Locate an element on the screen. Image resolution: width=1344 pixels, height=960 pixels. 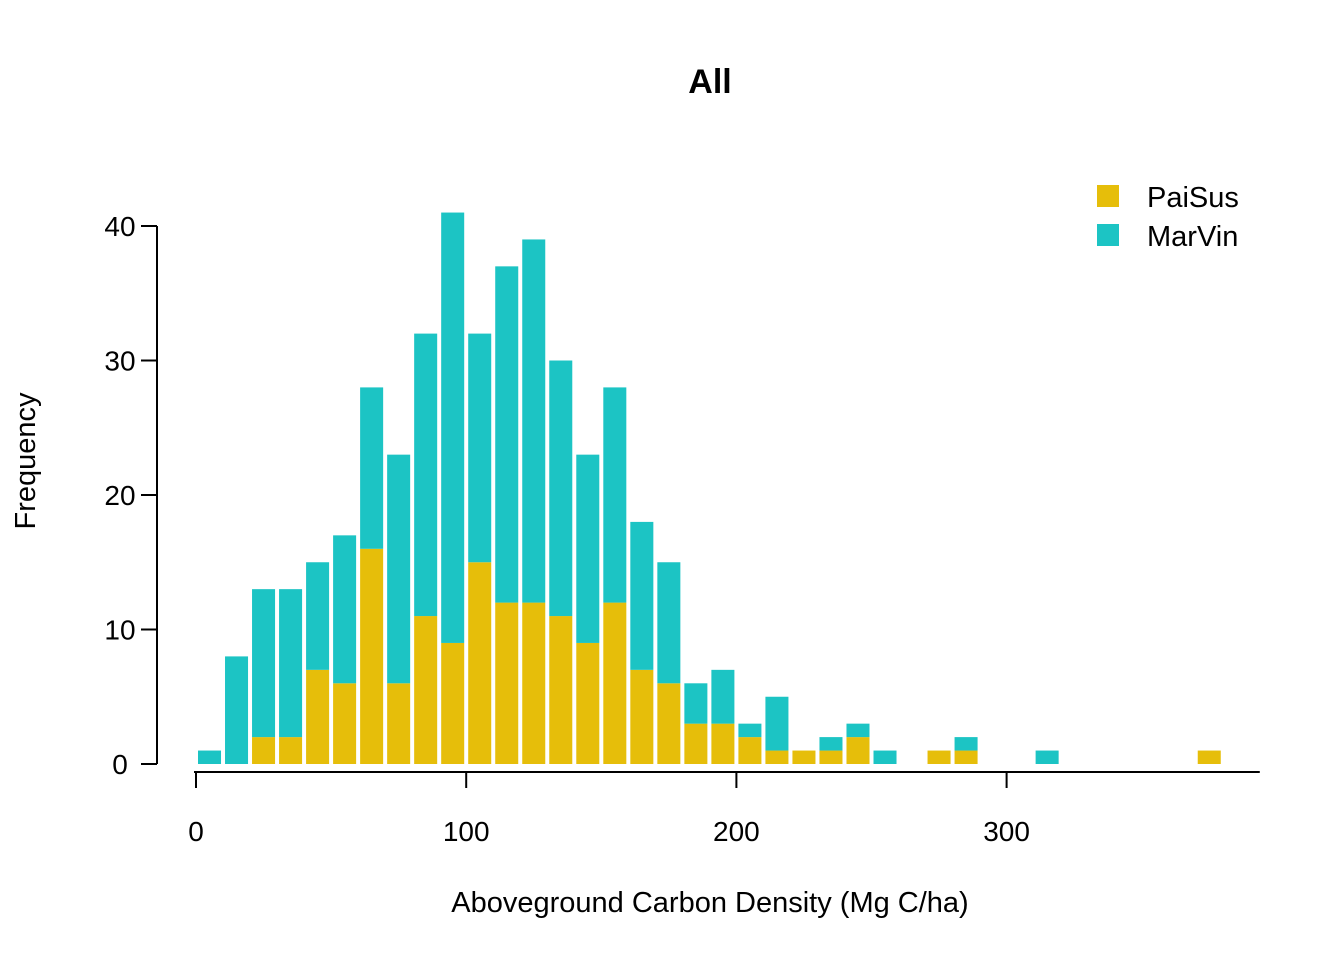
chart-title: All is located at coordinates (709, 82).